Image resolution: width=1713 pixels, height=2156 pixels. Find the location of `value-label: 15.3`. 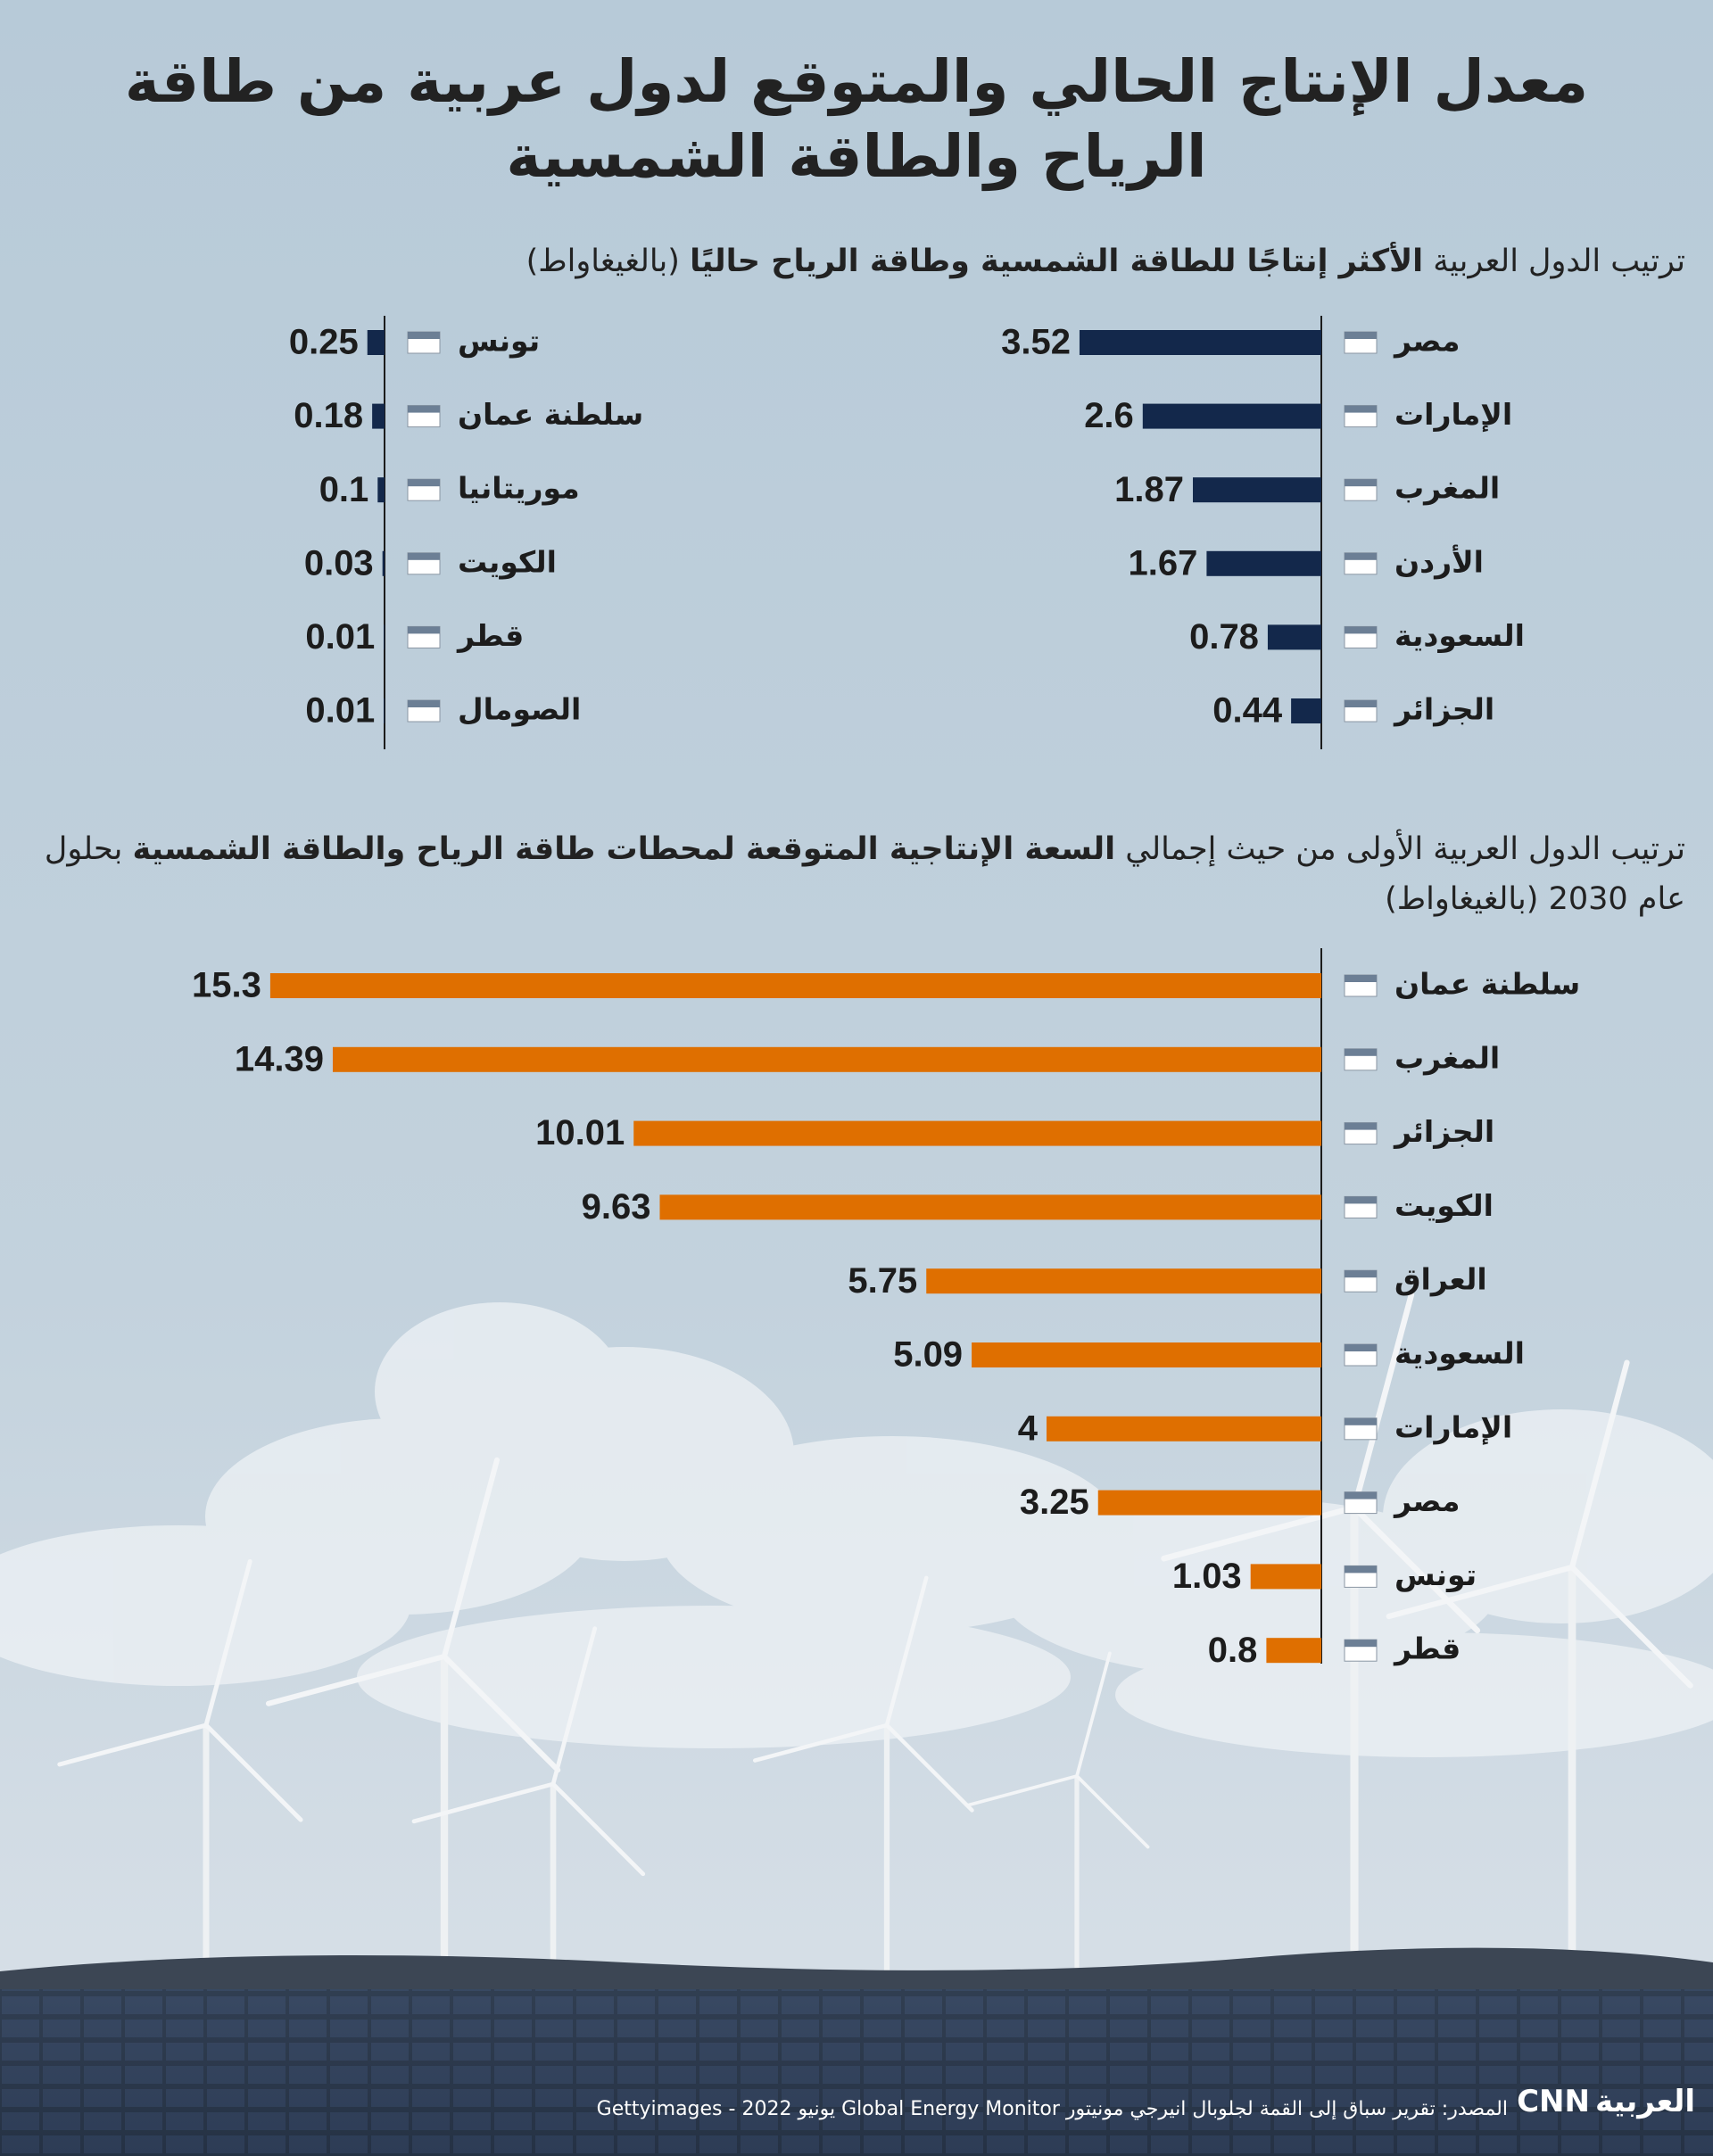

value-label: 15.3 is located at coordinates (226, 986).